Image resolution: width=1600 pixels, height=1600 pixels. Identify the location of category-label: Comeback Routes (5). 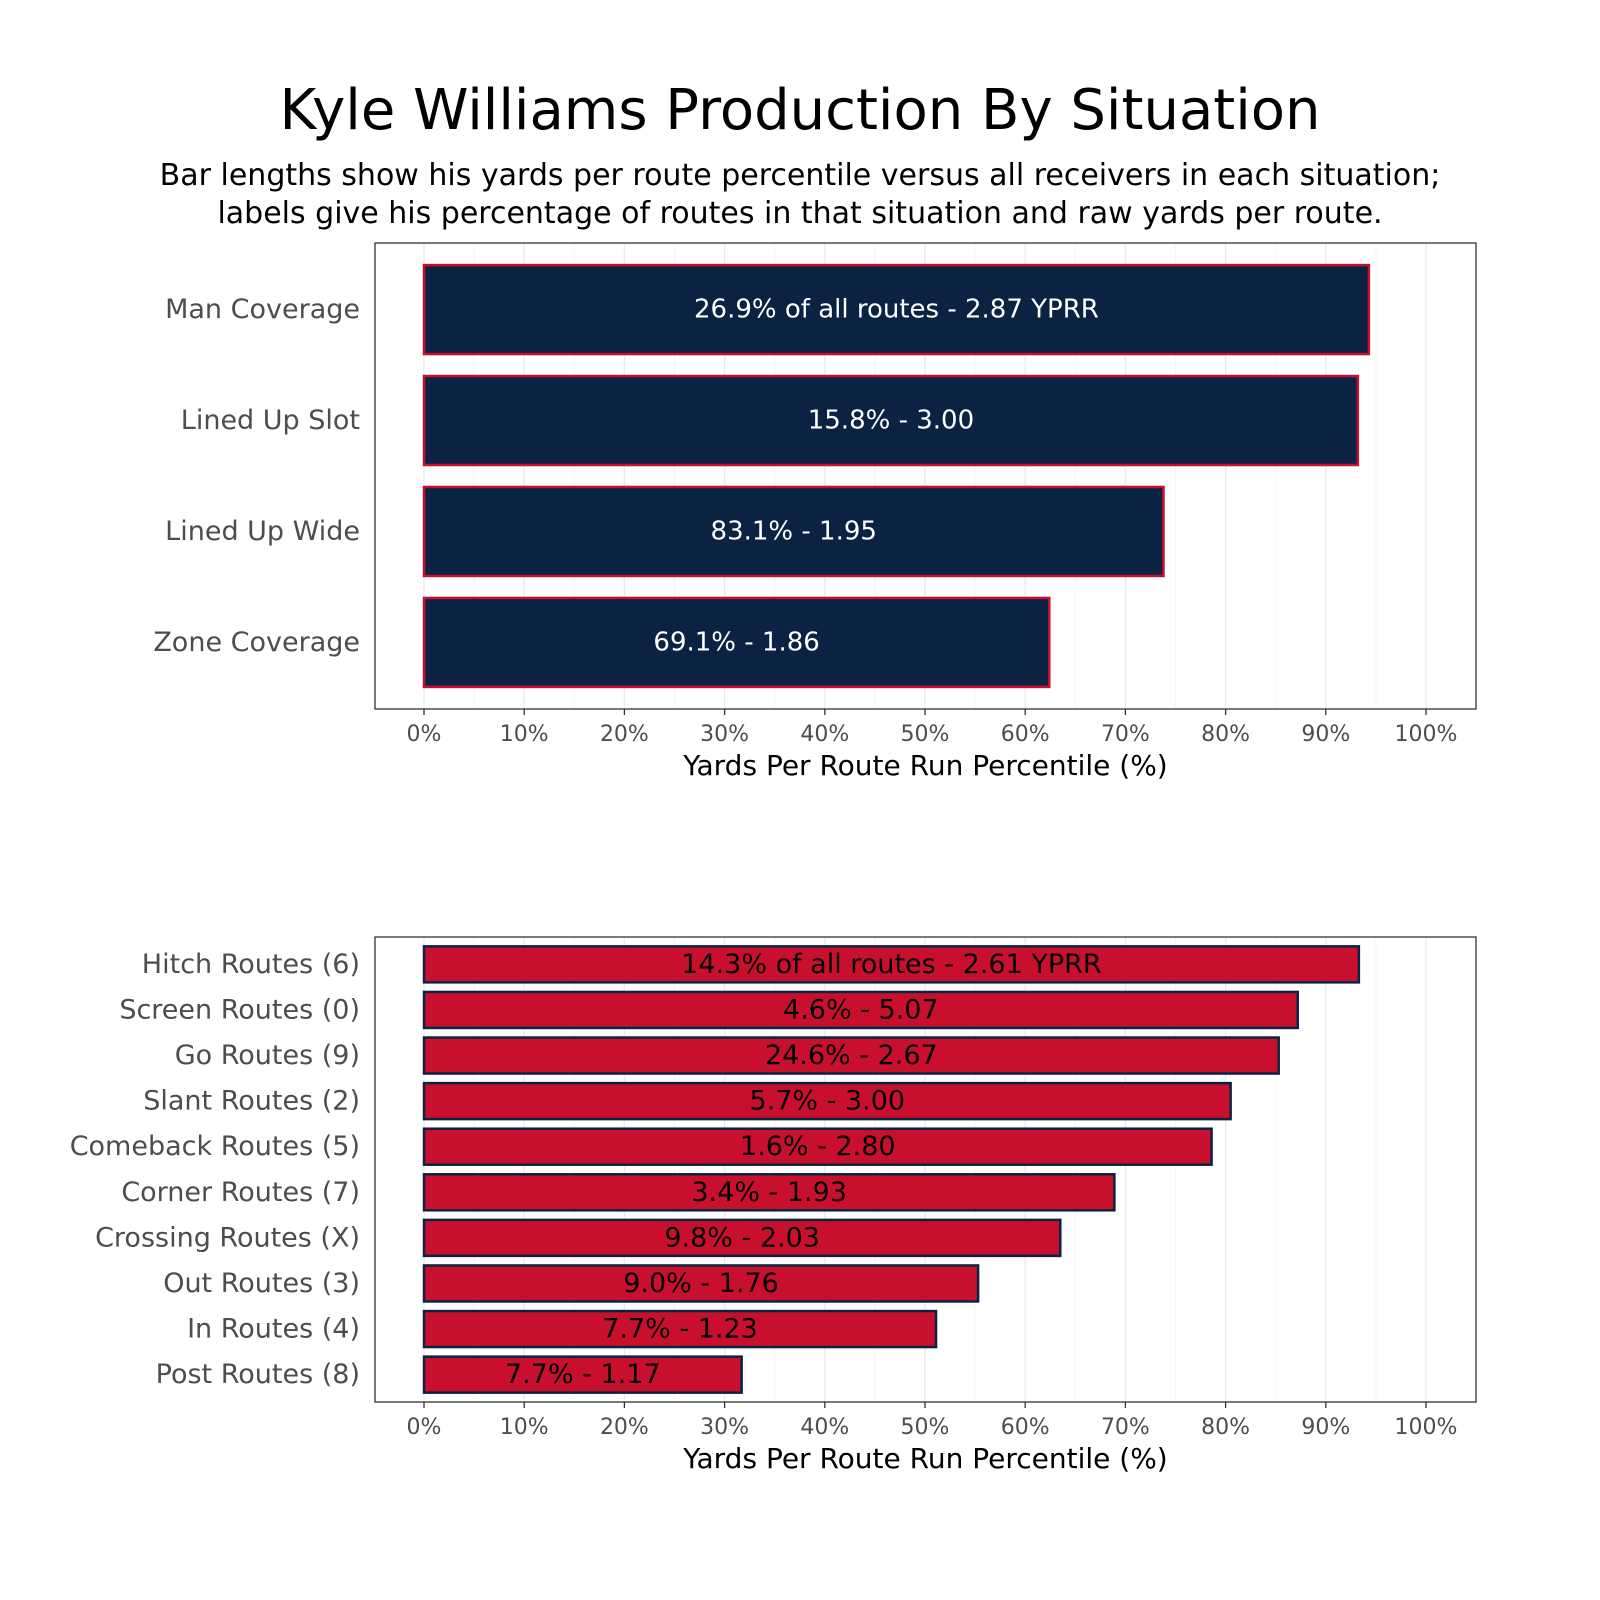
(215, 1146).